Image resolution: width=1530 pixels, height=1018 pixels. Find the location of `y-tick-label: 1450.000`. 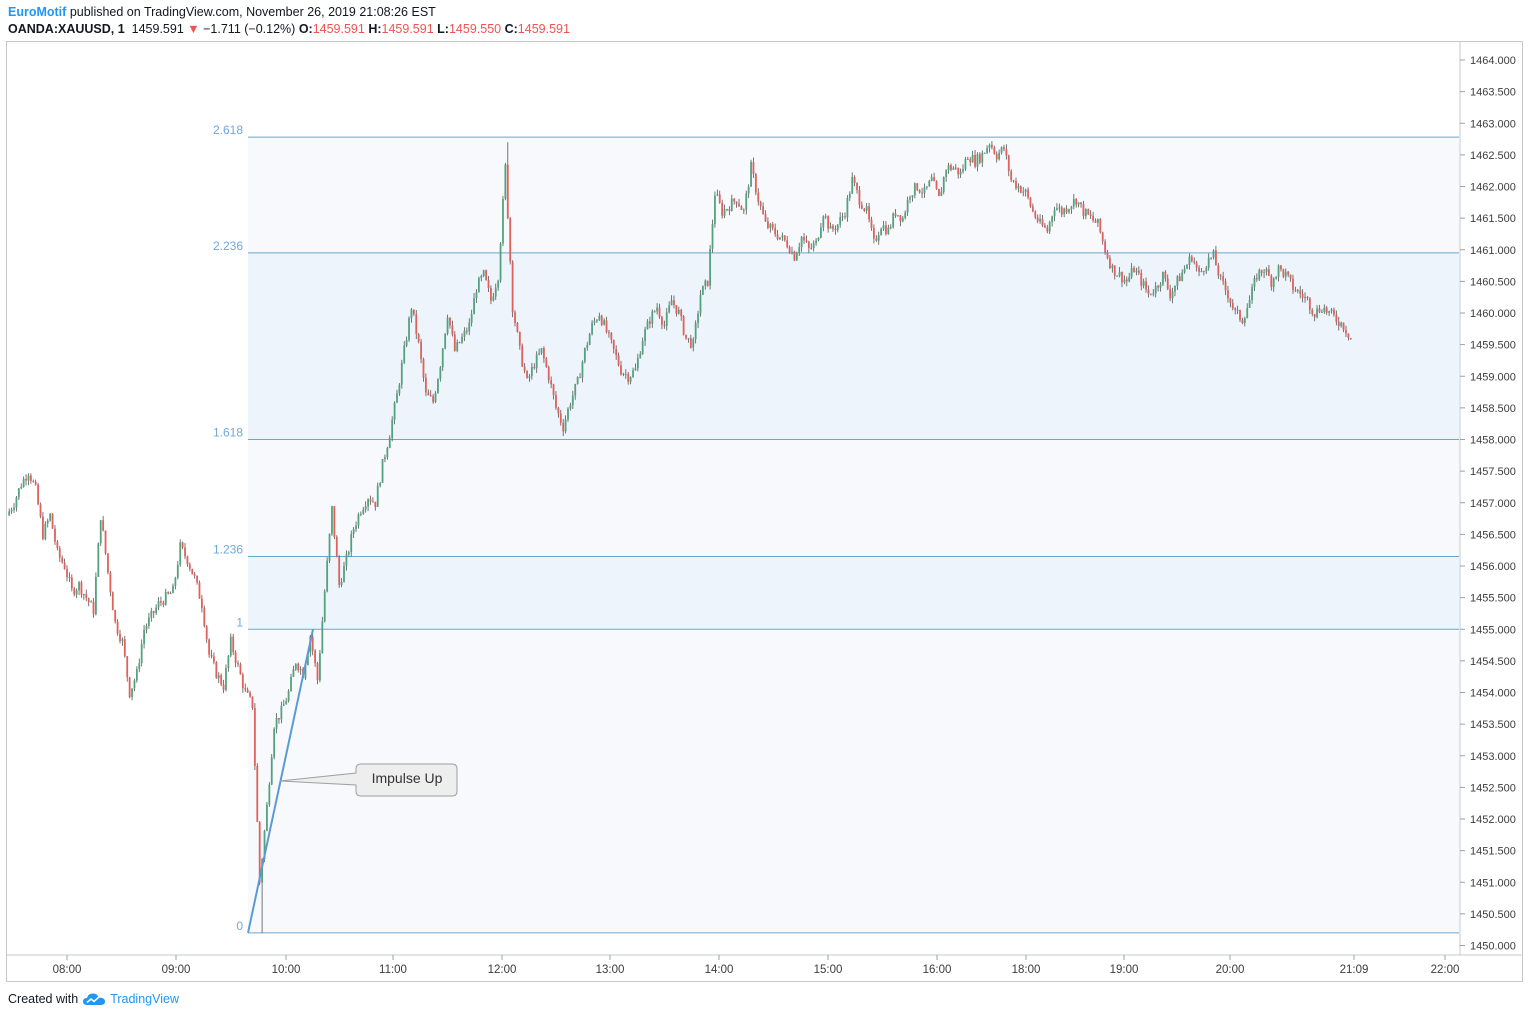

y-tick-label: 1450.000 is located at coordinates (1493, 947).